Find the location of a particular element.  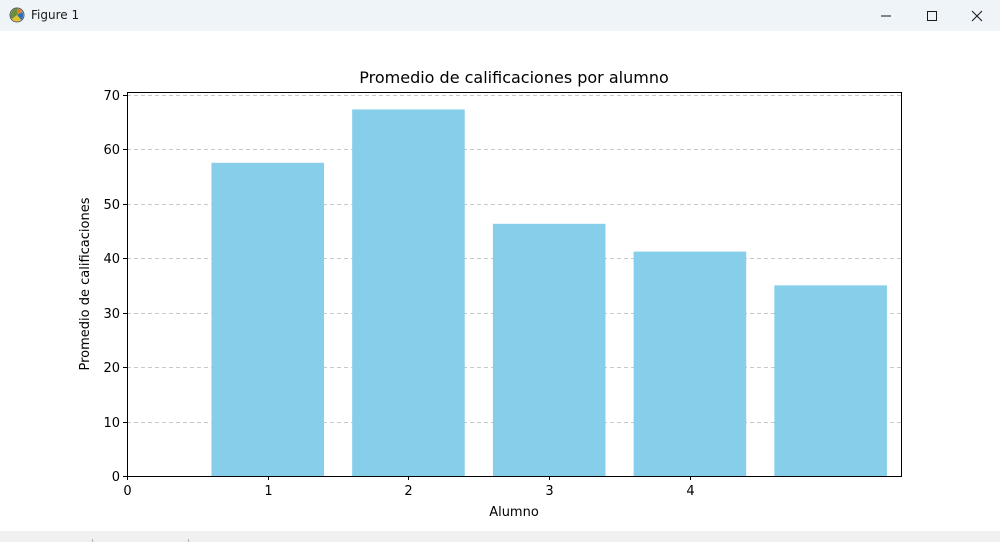

minimize-icon is located at coordinates (886, 15).